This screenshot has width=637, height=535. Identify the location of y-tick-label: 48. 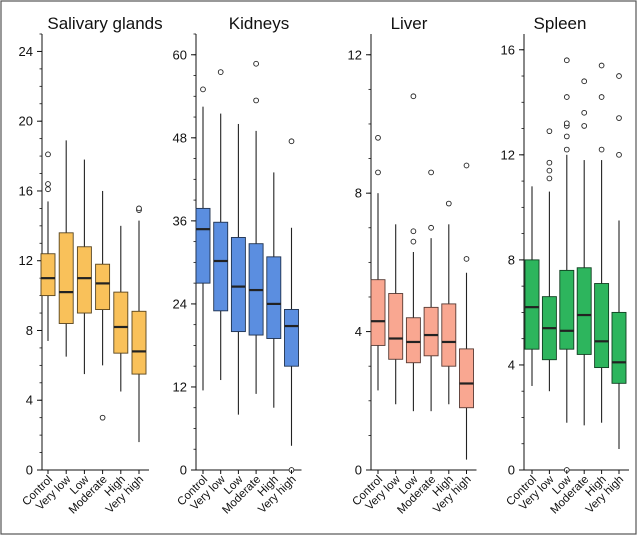
(180, 137).